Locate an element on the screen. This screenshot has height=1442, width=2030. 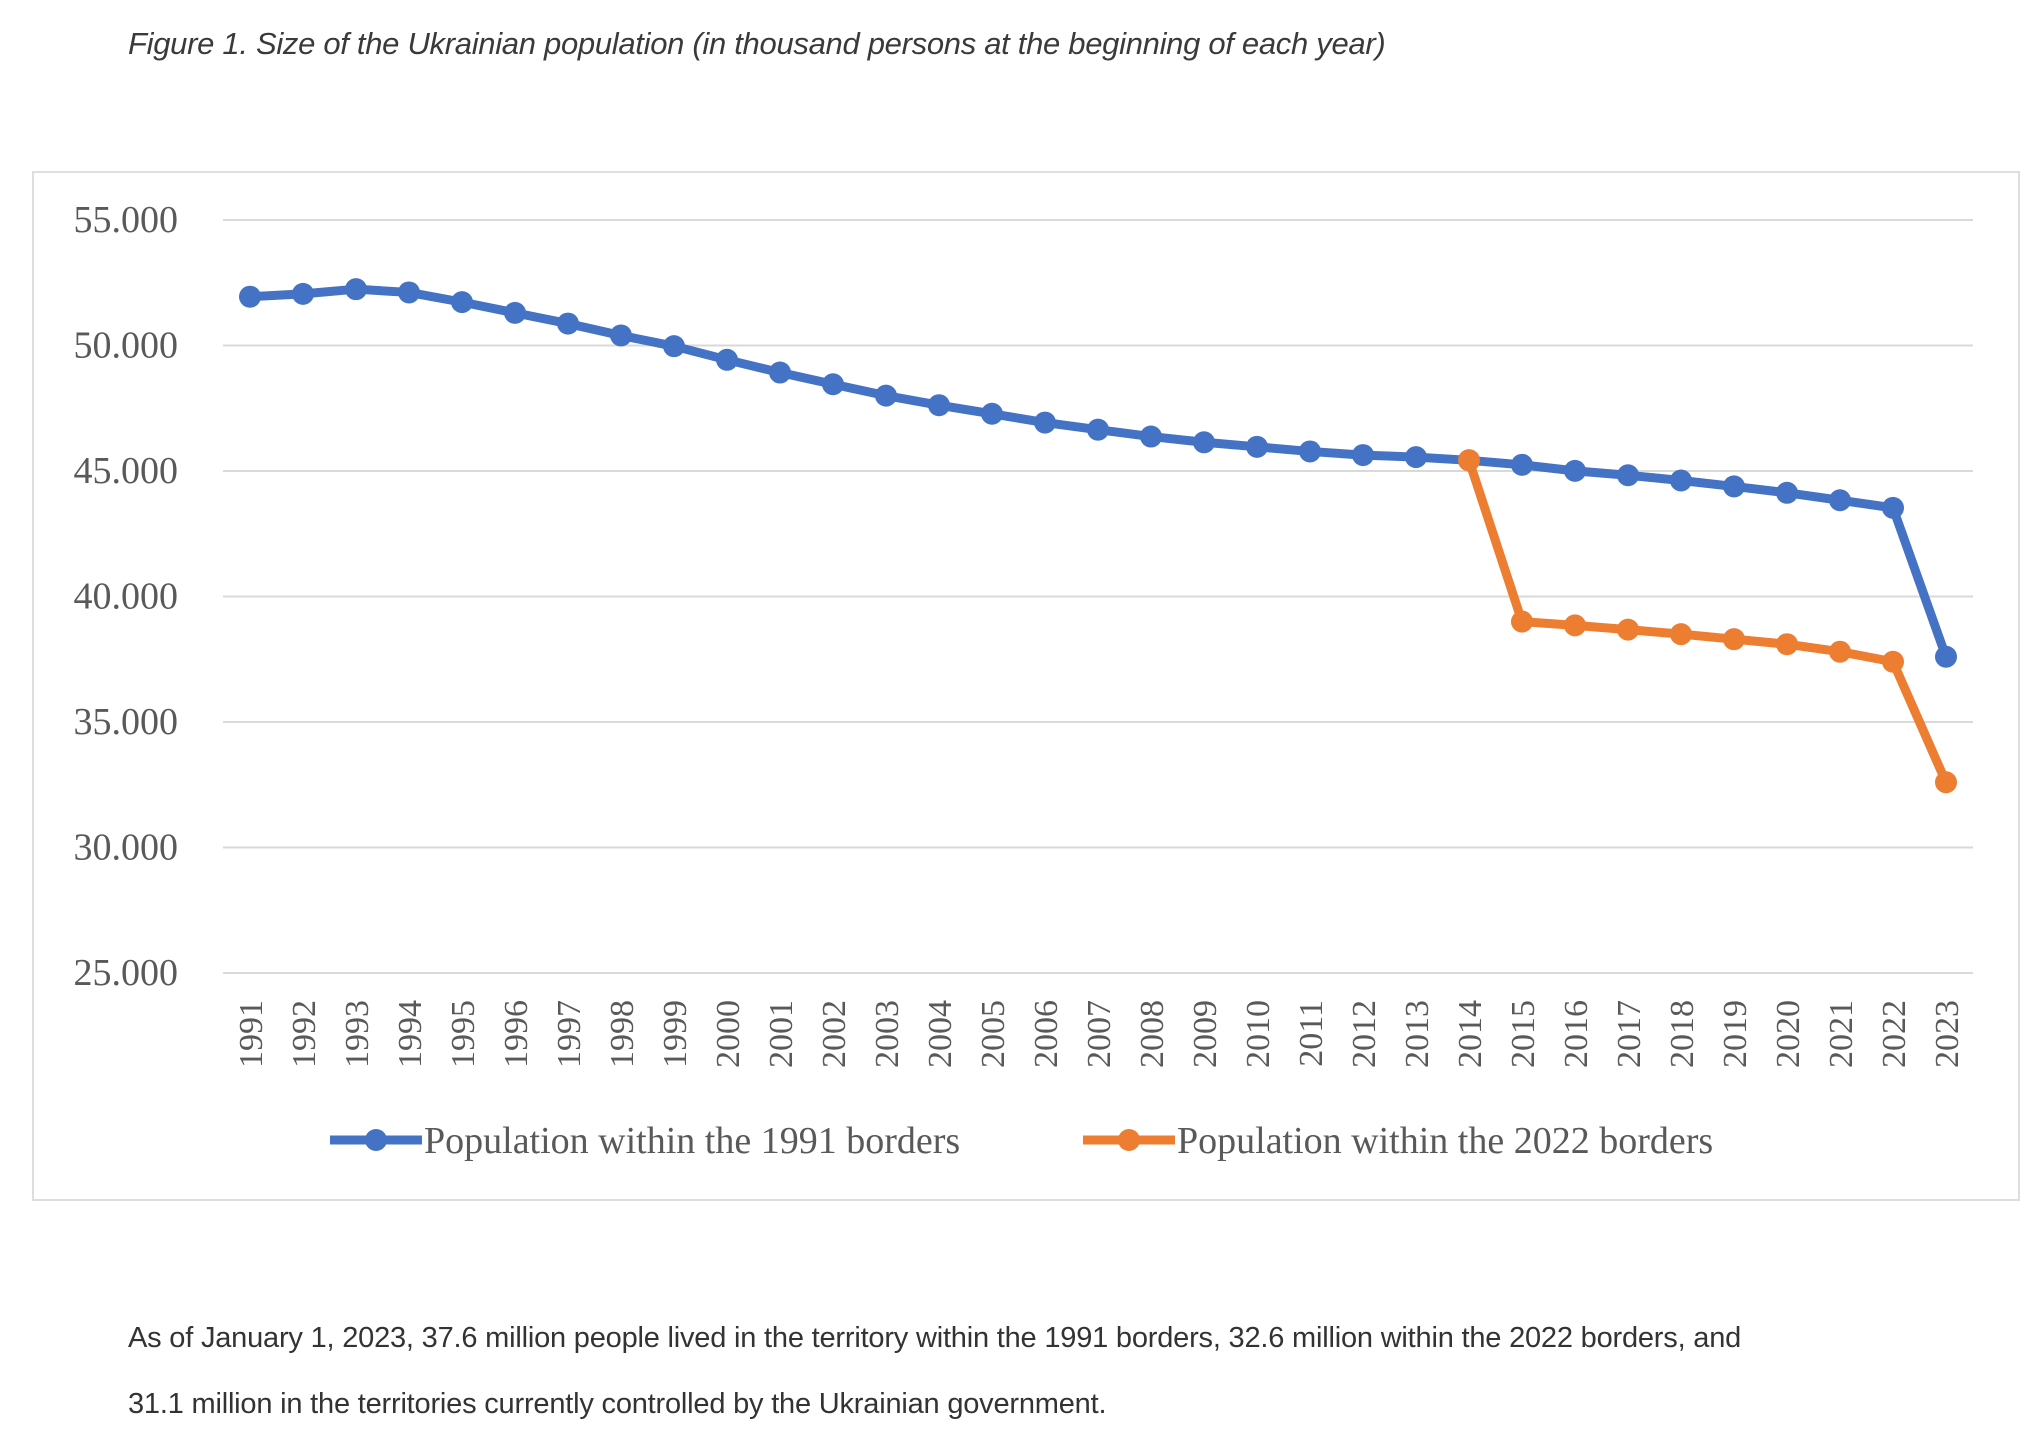
x-tick-label: 2010 is located at coordinates (1258, 1034).